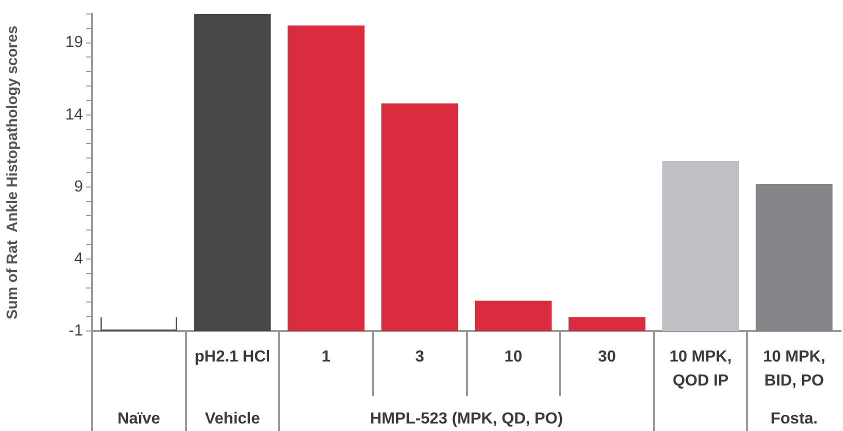 The image size is (843, 431). I want to click on x-tick-label: 10 MPK, BID, PO, so click(794, 369).